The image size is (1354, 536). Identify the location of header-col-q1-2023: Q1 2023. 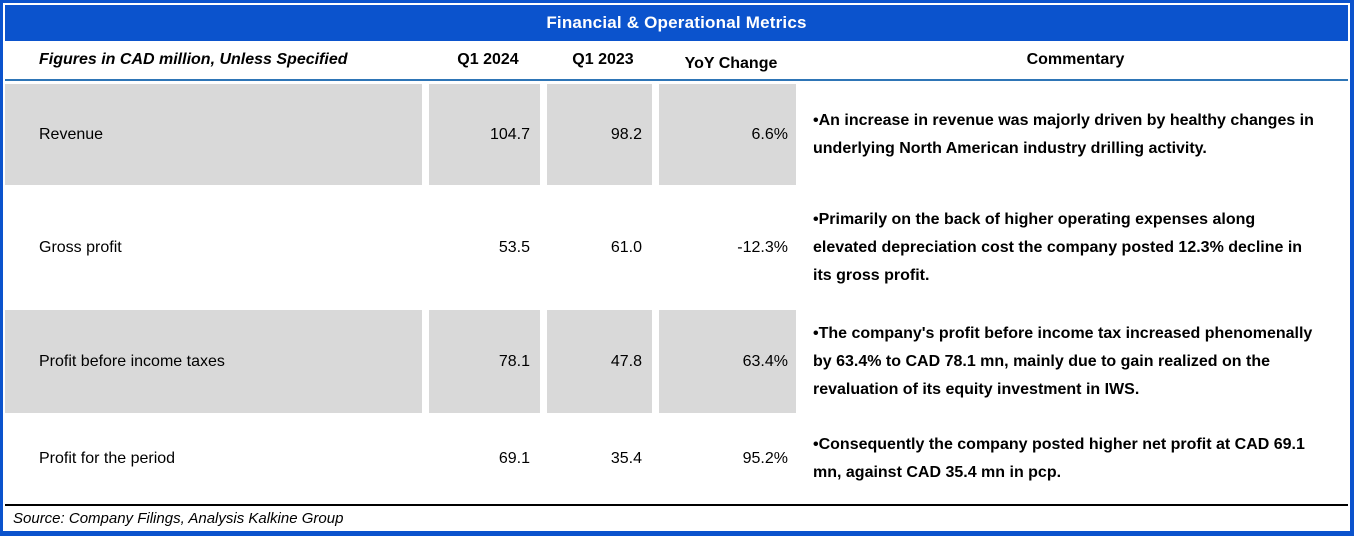
(603, 59).